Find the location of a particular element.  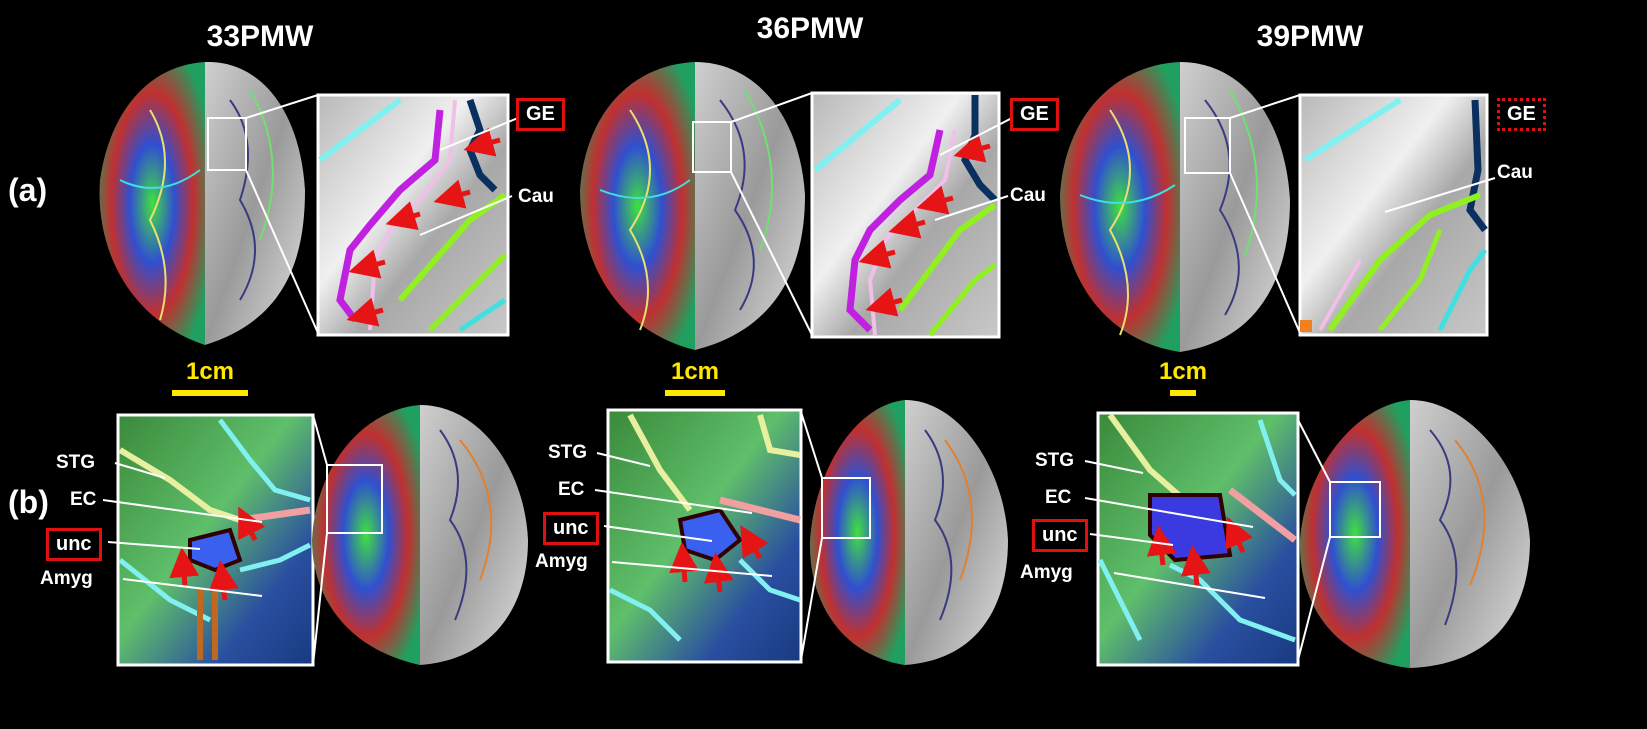

unc-label-33: unc is located at coordinates (74, 544).